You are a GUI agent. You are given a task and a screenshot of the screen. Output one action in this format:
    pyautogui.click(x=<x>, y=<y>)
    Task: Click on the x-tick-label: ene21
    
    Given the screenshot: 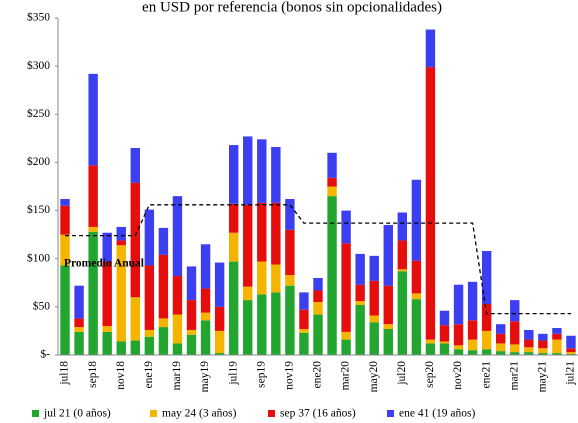 What is the action you would take?
    pyautogui.click(x=486, y=375)
    